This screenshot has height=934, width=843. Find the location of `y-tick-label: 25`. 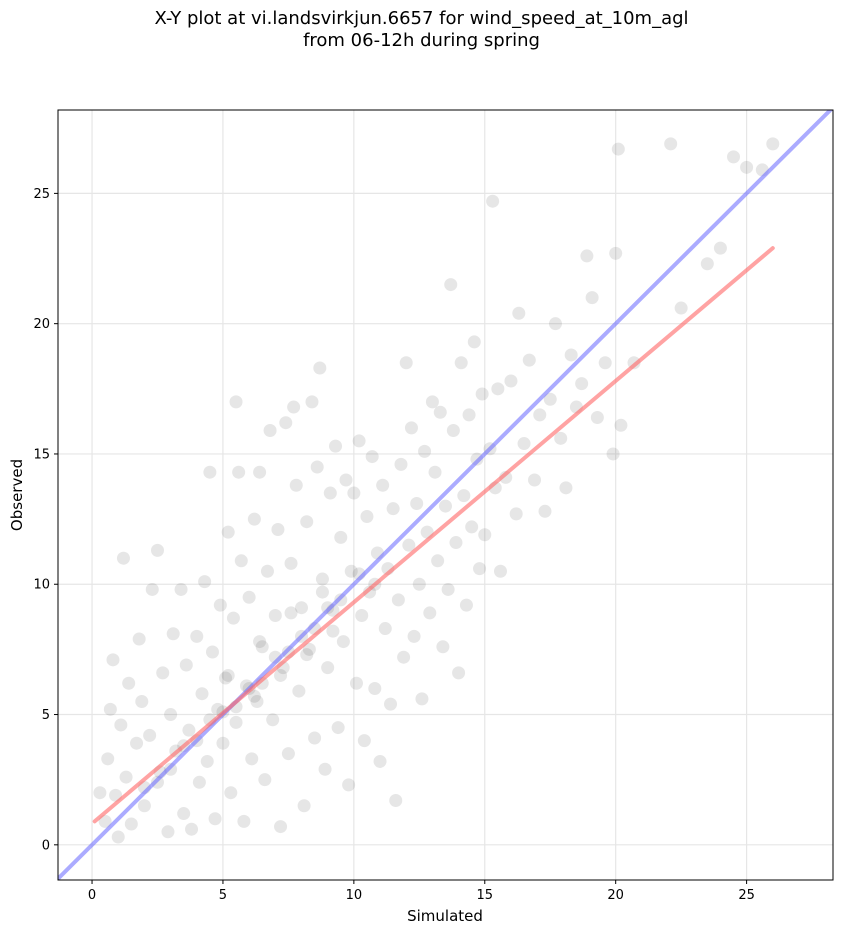

y-tick-label: 25 is located at coordinates (41, 194).